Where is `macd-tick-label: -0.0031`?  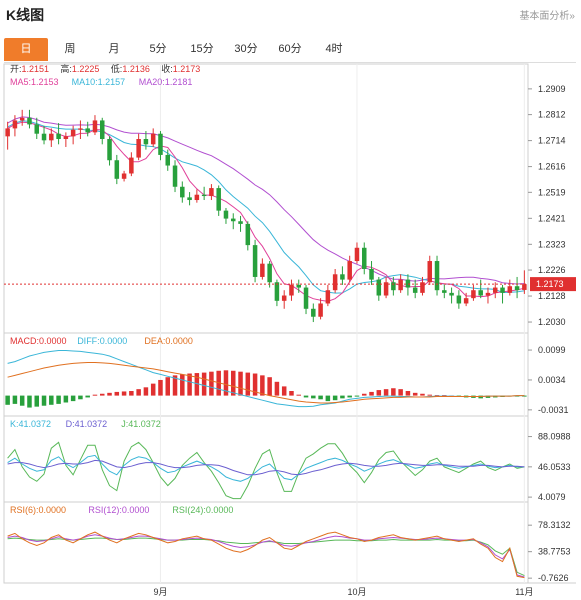 macd-tick-label: -0.0031 is located at coordinates (553, 410).